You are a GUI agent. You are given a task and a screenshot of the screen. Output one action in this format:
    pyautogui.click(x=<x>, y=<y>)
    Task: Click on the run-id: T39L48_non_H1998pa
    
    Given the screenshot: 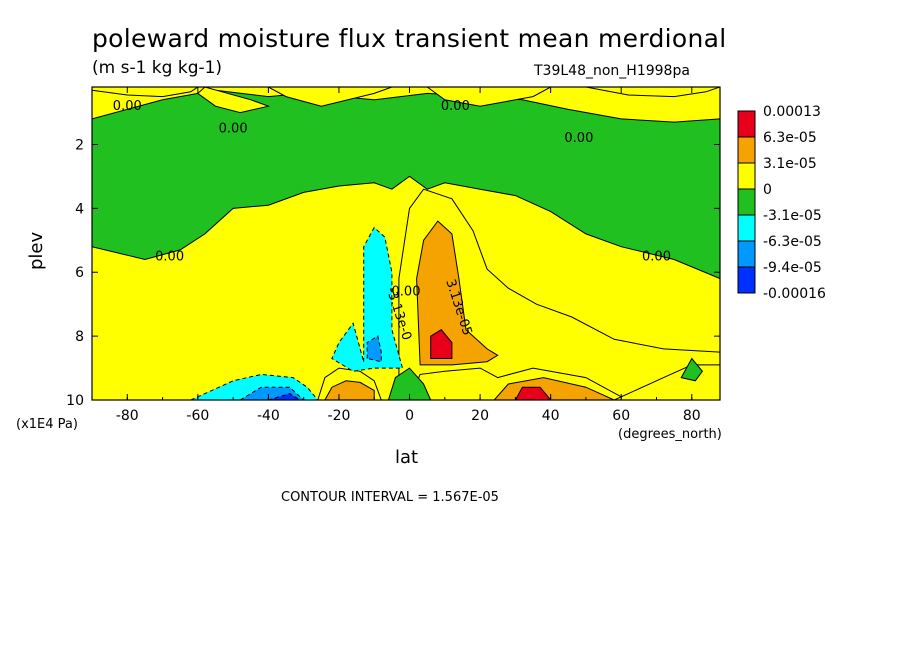 What is the action you would take?
    pyautogui.click(x=612, y=71)
    